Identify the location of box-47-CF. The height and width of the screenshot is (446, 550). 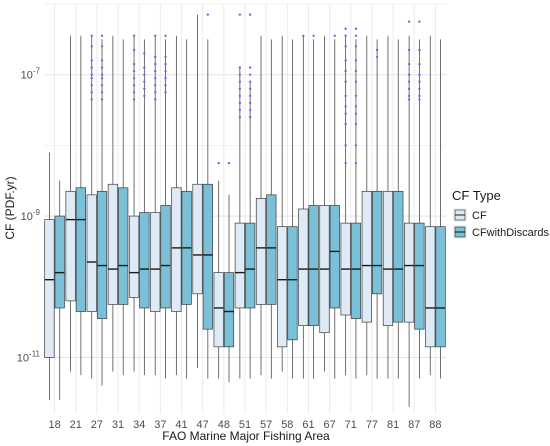
(197, 191).